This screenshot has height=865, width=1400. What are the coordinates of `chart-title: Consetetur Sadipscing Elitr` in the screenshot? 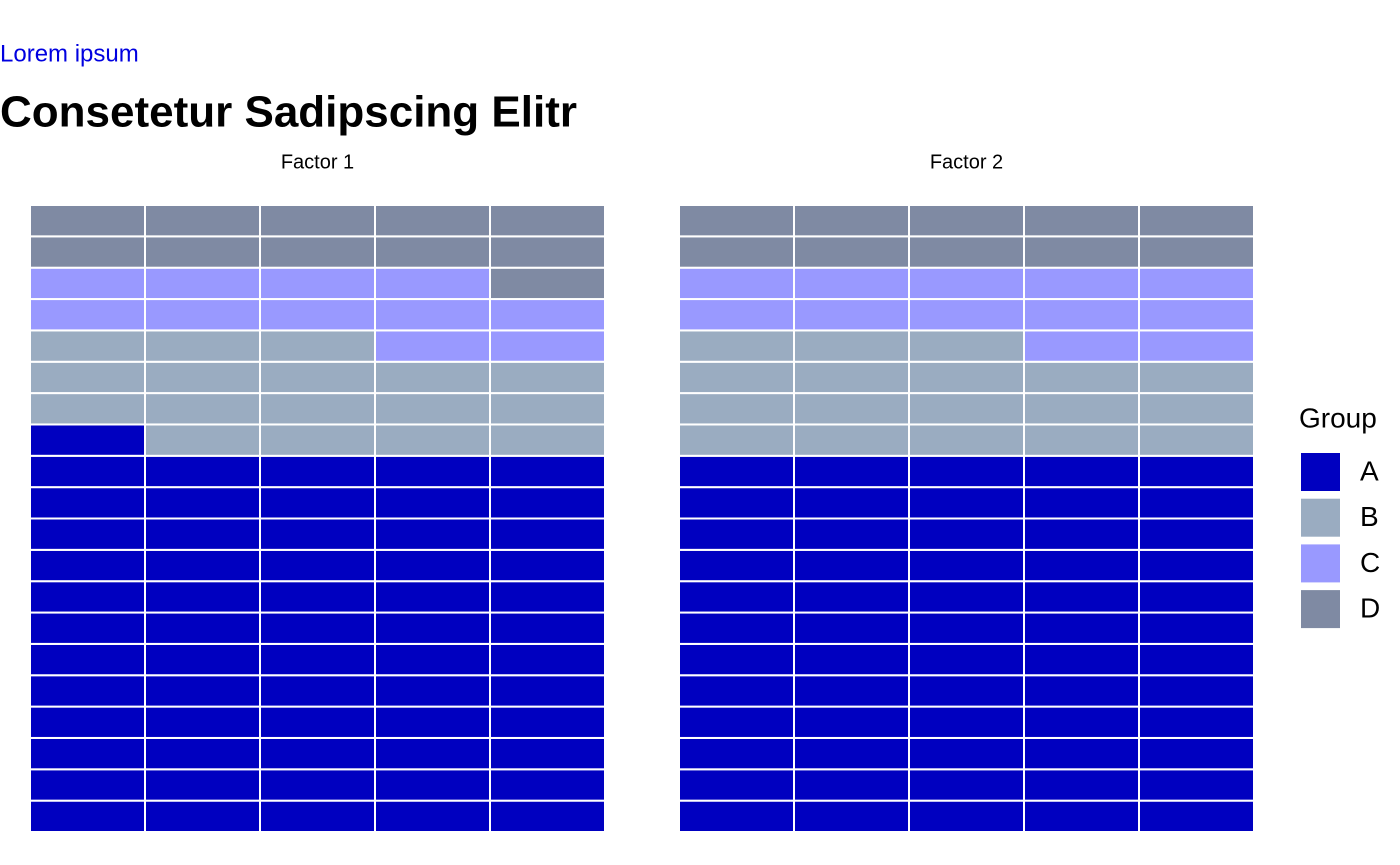 It's located at (288, 112).